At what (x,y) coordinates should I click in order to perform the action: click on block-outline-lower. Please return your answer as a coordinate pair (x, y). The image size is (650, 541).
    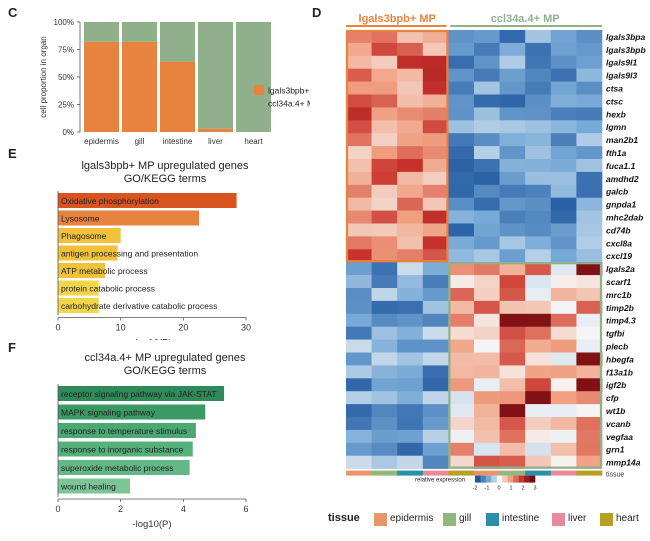
    Looking at the image, I should click on (525, 365).